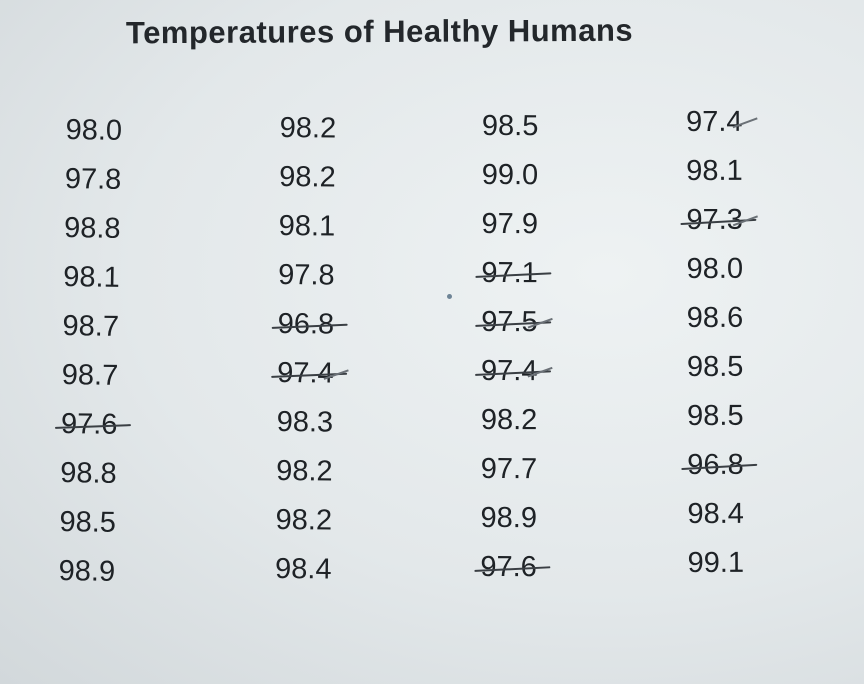  What do you see at coordinates (449, 296) in the screenshot?
I see `ink-speck` at bounding box center [449, 296].